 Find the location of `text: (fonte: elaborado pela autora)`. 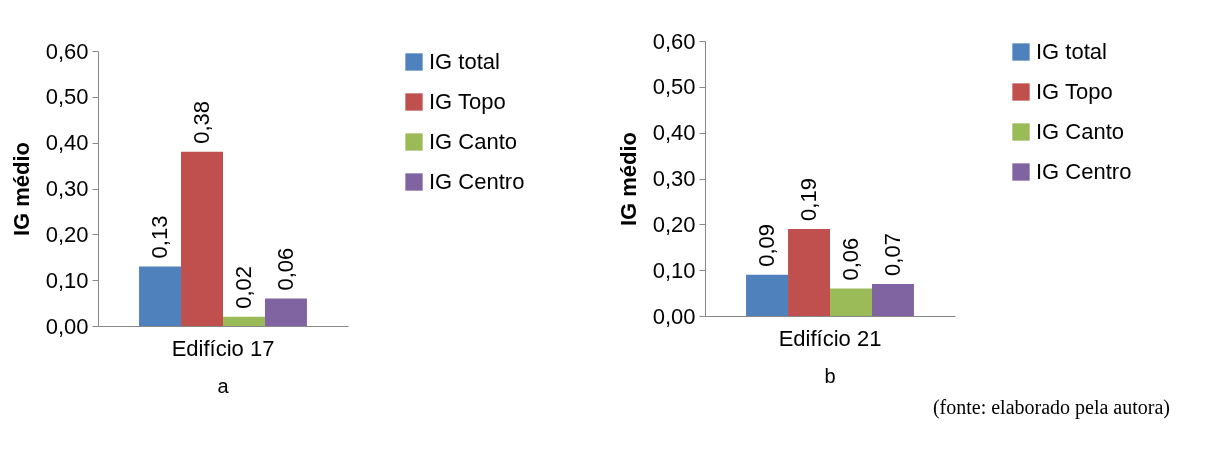

text: (fonte: elaborado pela autora) is located at coordinates (1050, 407).